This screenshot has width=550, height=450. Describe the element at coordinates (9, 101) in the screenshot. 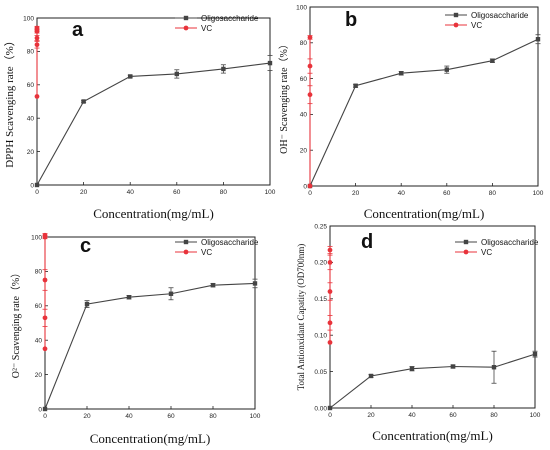

I see `y-axis-label: DPPH Scavenging rate（%）` at that location.